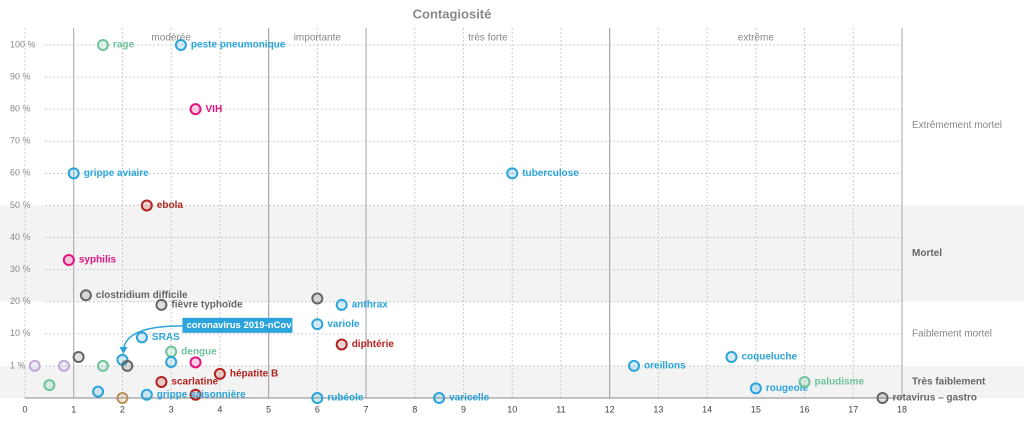 Image resolution: width=1024 pixels, height=425 pixels. What do you see at coordinates (957, 125) in the screenshot?
I see `zone-label: Extrêmement mortel` at bounding box center [957, 125].